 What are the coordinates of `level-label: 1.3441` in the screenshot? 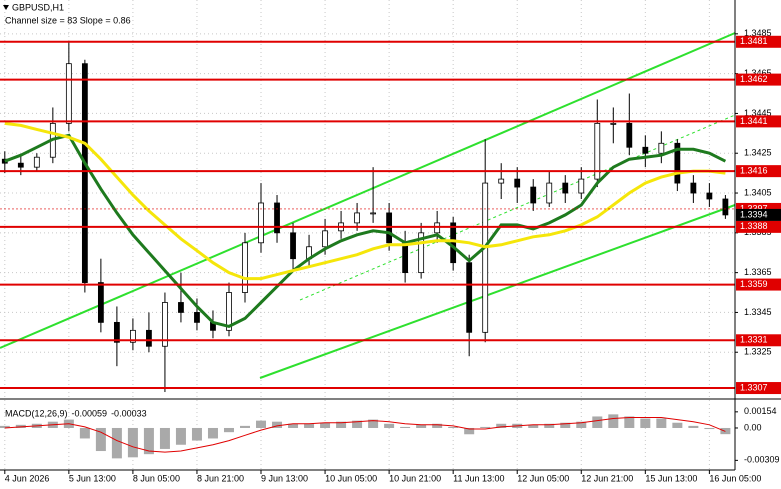 It's located at (754, 121).